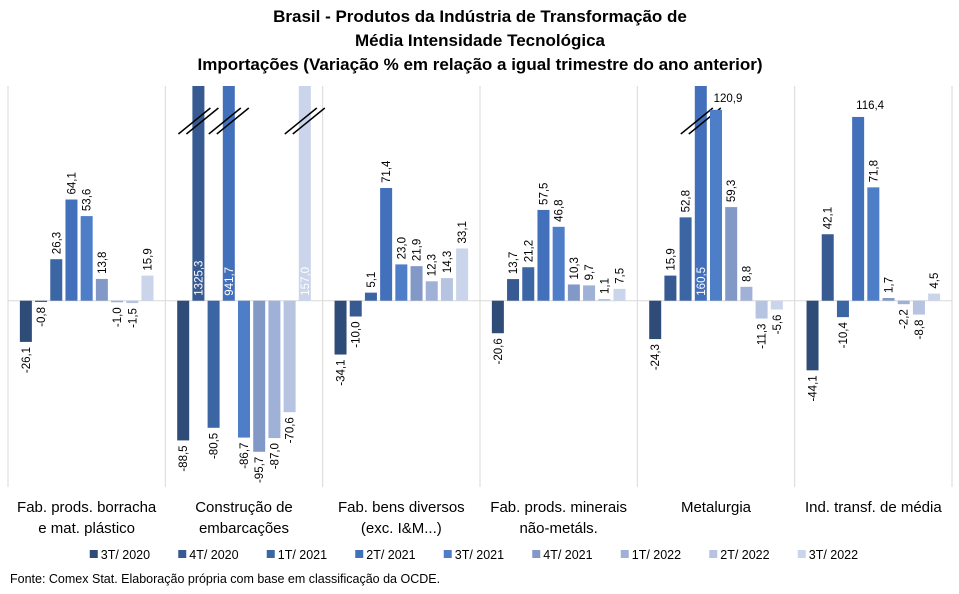 The height and width of the screenshot is (594, 959). What do you see at coordinates (890, 285) in the screenshot?
I see `value-label: 1,7` at bounding box center [890, 285].